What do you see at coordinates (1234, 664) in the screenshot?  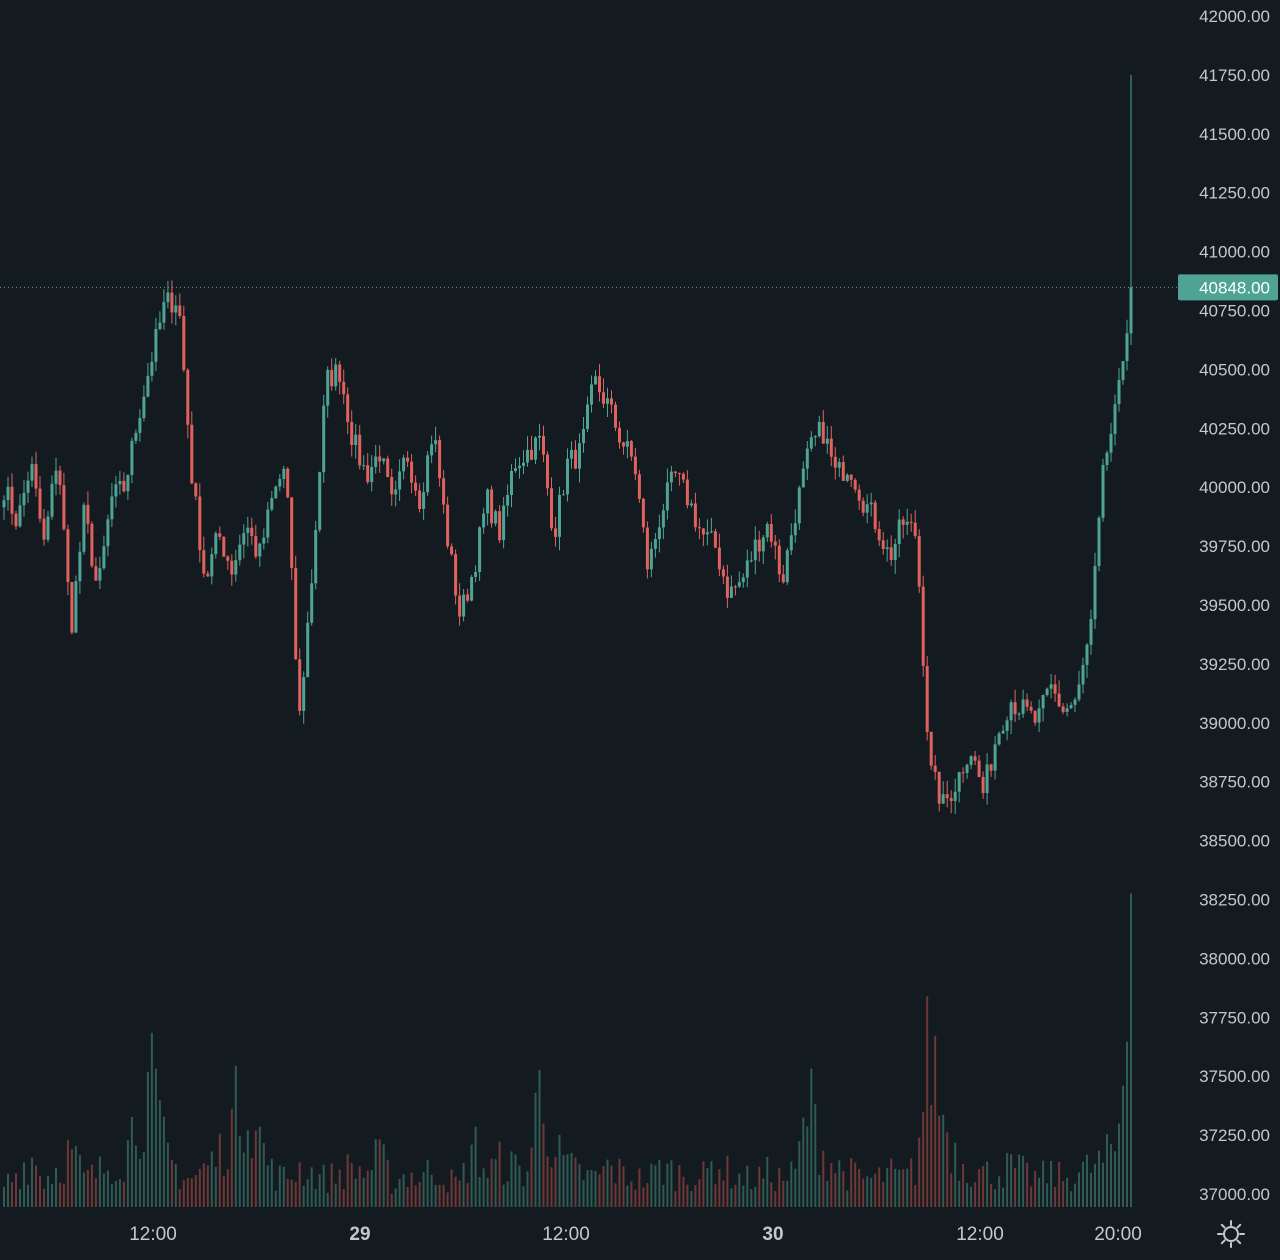 I see `price-tick-label: 39250.00` at bounding box center [1234, 664].